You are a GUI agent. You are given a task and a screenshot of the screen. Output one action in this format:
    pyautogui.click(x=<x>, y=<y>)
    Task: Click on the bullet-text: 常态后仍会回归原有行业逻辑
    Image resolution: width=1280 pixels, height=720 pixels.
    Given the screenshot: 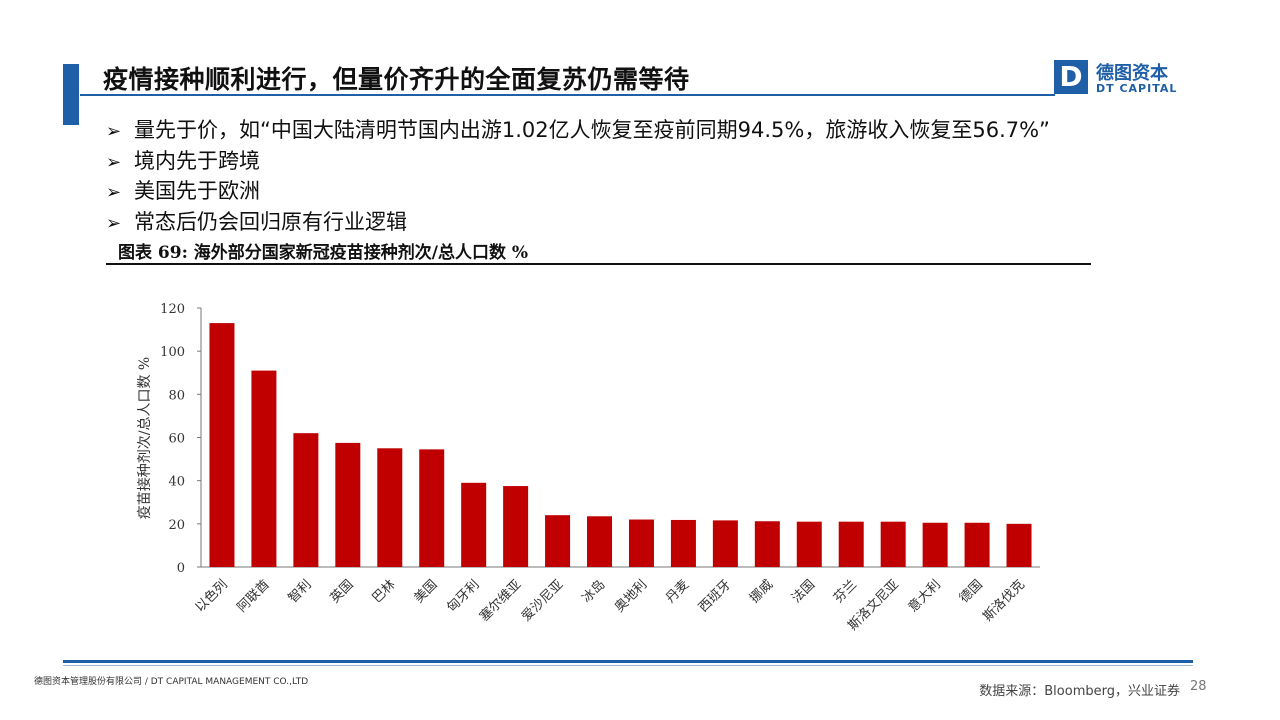 What is the action you would take?
    pyautogui.click(x=270, y=221)
    